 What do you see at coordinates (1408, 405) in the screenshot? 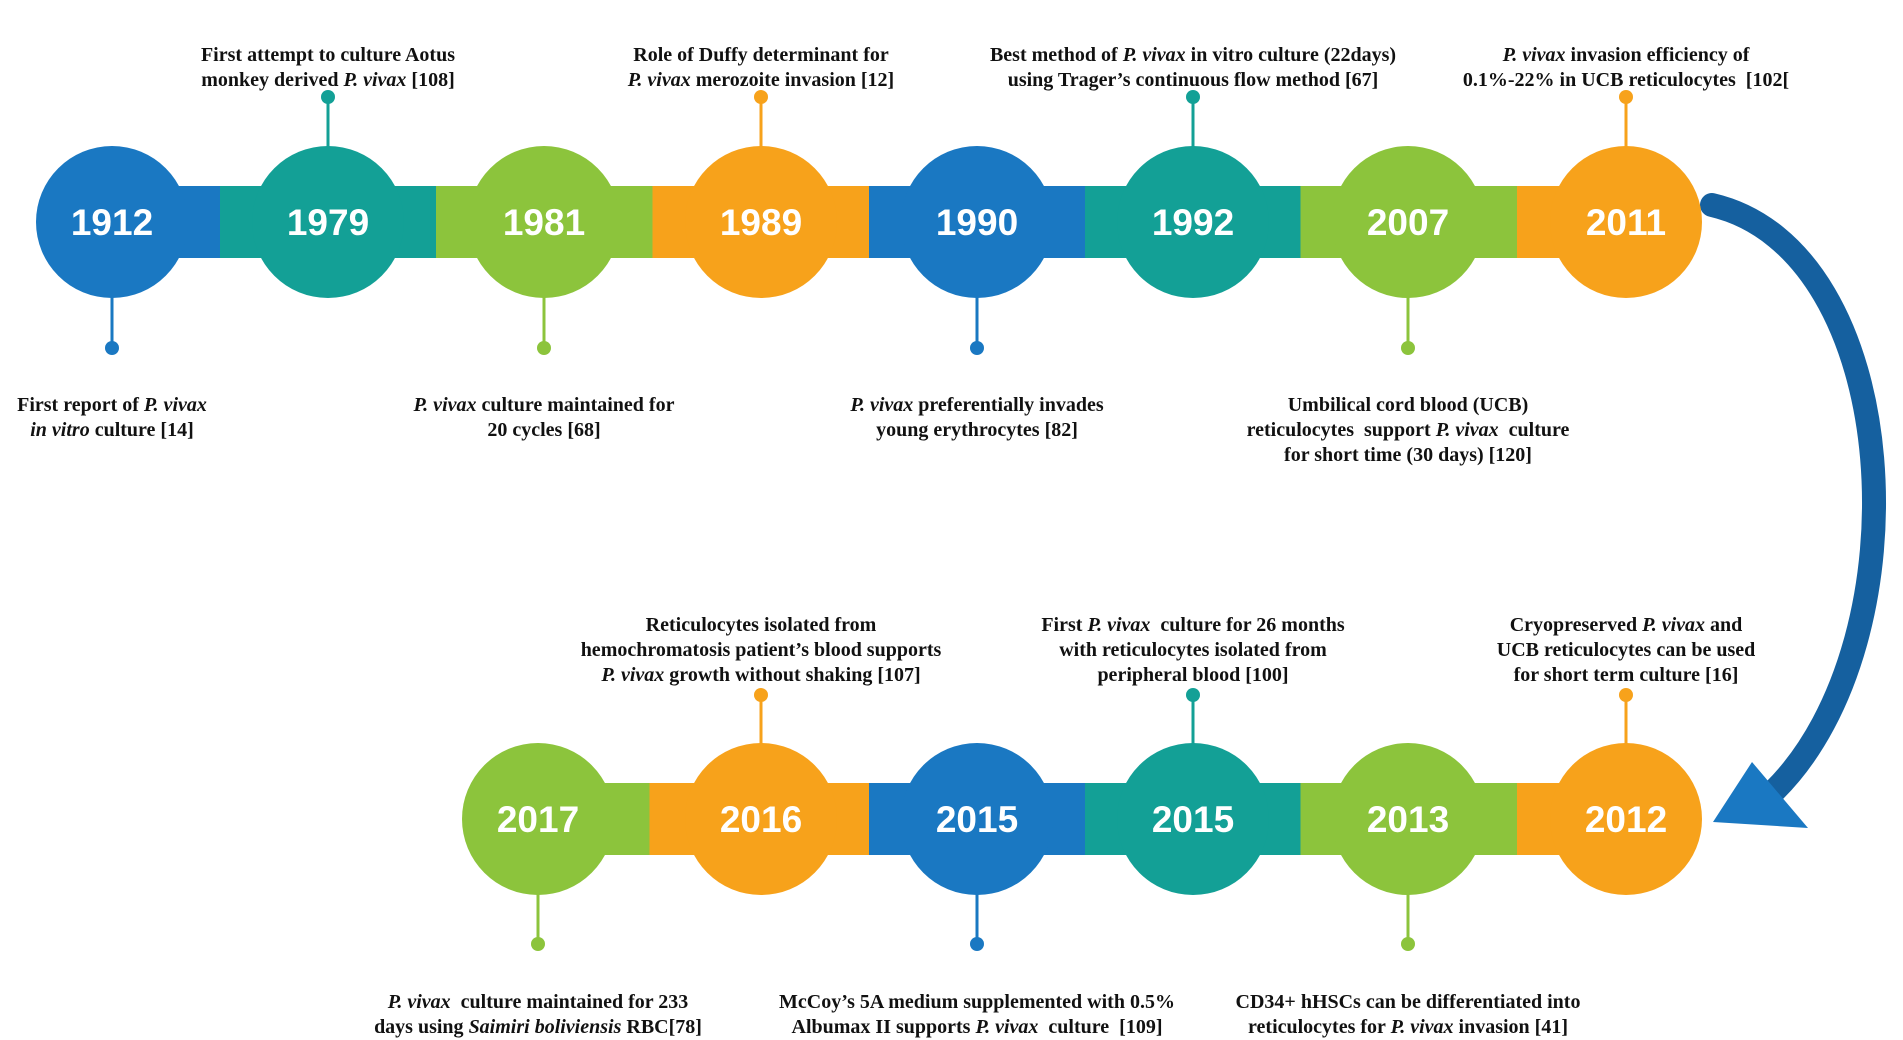
I see `caption-text: Umbilical cord blood (UCB)` at bounding box center [1408, 405].